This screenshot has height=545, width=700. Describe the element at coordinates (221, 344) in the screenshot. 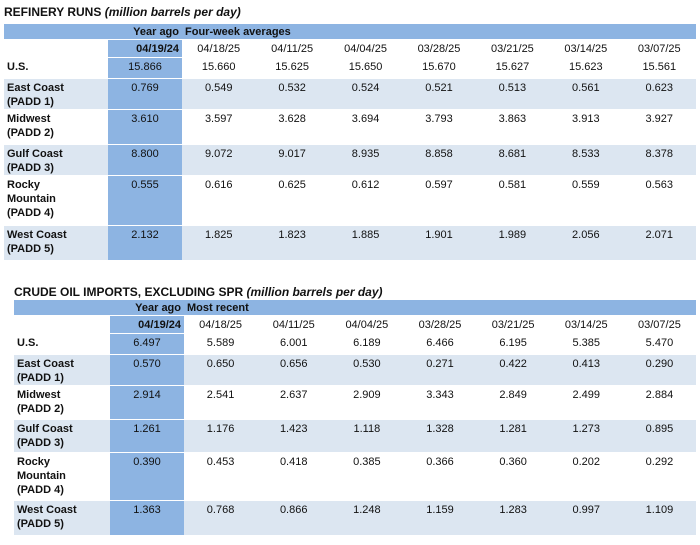

I see `value-cell: 5.589` at that location.